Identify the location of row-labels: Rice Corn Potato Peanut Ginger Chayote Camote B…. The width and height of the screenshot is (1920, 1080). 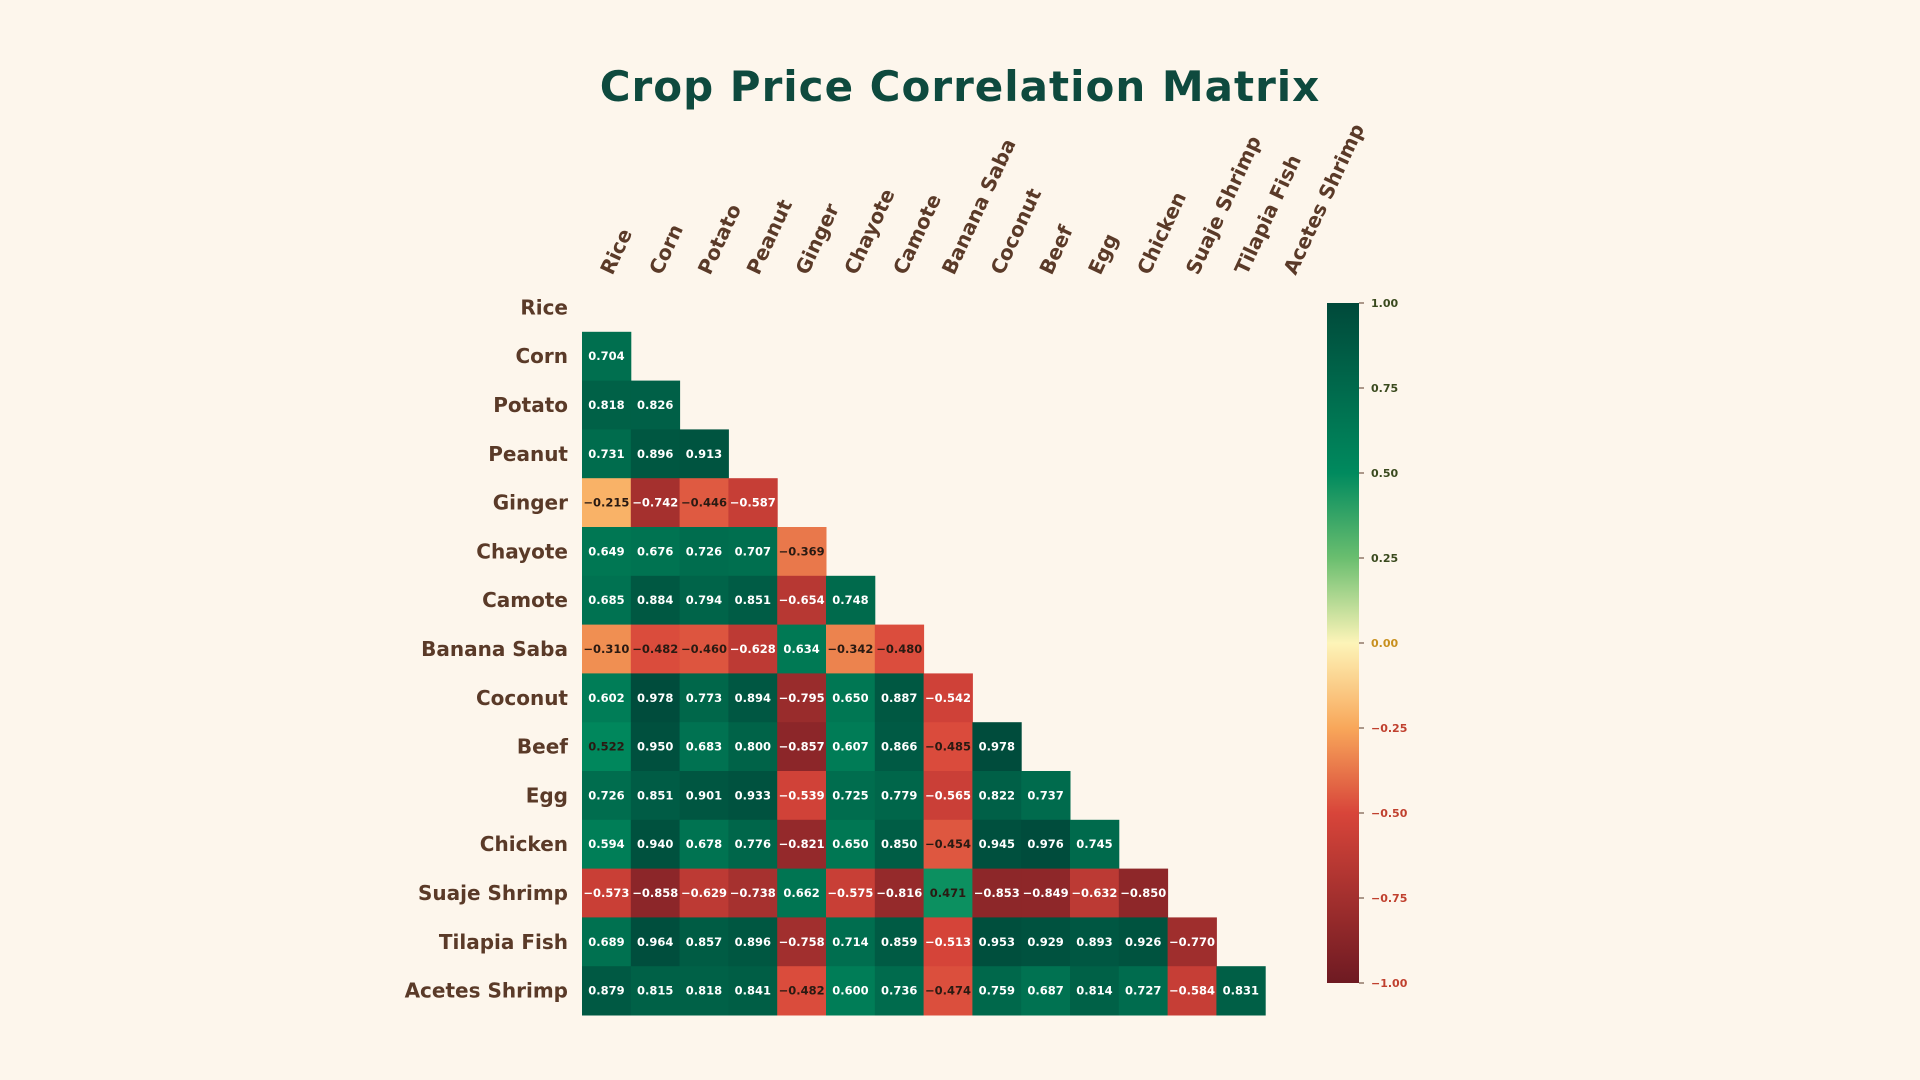
(487, 648).